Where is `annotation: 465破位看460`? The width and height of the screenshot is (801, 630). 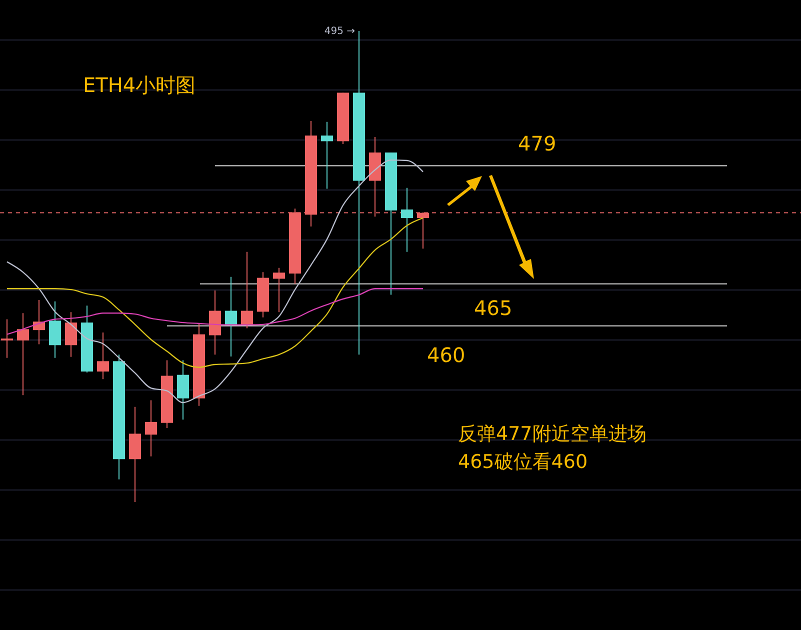 annotation: 465破位看460 is located at coordinates (523, 462).